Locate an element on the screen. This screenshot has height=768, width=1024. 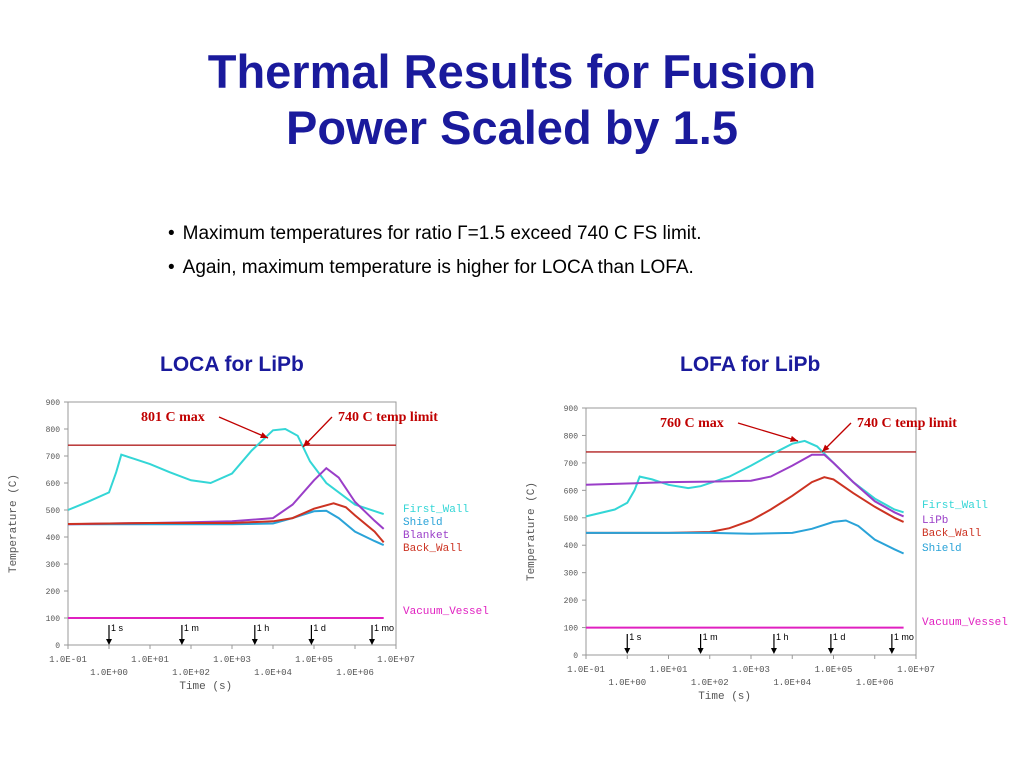
annotation-label: 801 C max is located at coordinates (173, 417).